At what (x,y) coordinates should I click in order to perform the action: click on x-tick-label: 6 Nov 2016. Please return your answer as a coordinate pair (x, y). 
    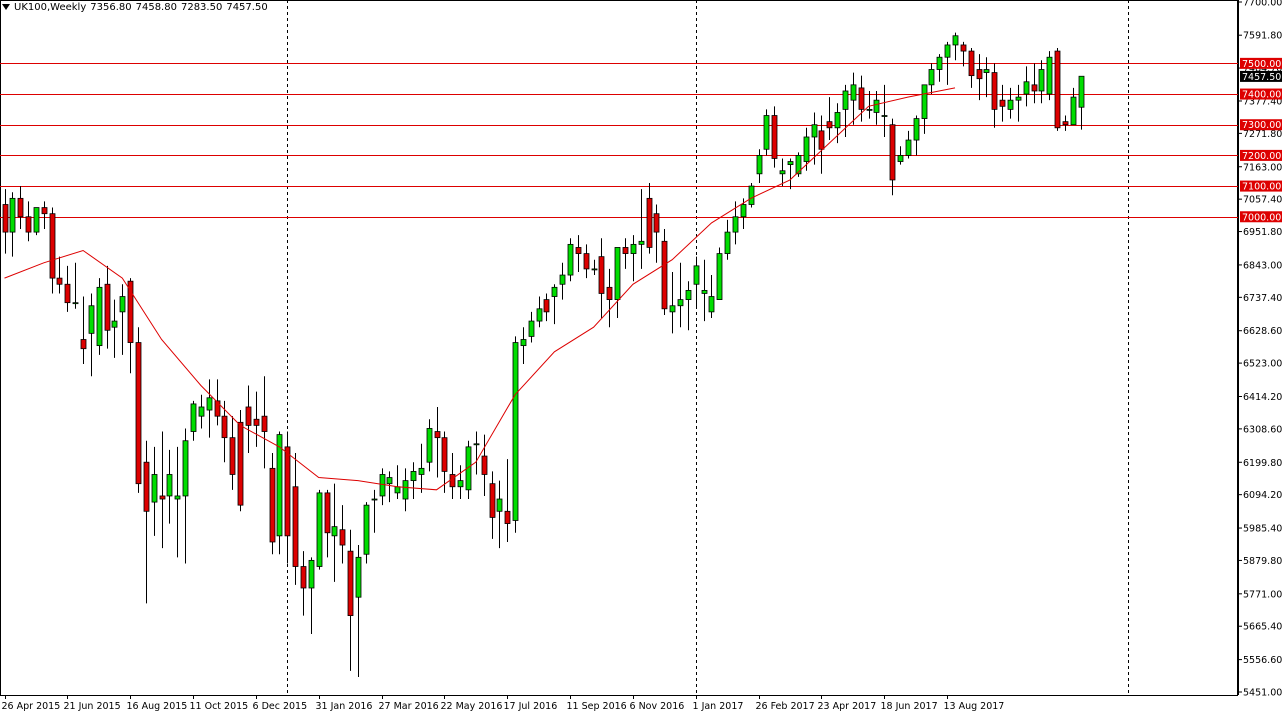
    Looking at the image, I should click on (657, 706).